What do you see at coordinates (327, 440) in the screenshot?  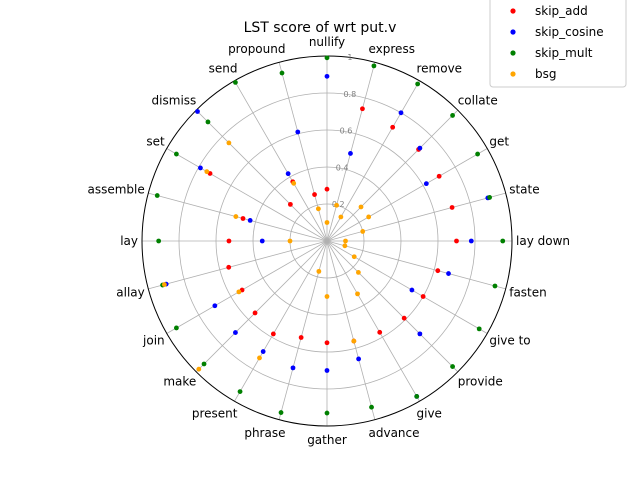 I see `category-label: gather` at bounding box center [327, 440].